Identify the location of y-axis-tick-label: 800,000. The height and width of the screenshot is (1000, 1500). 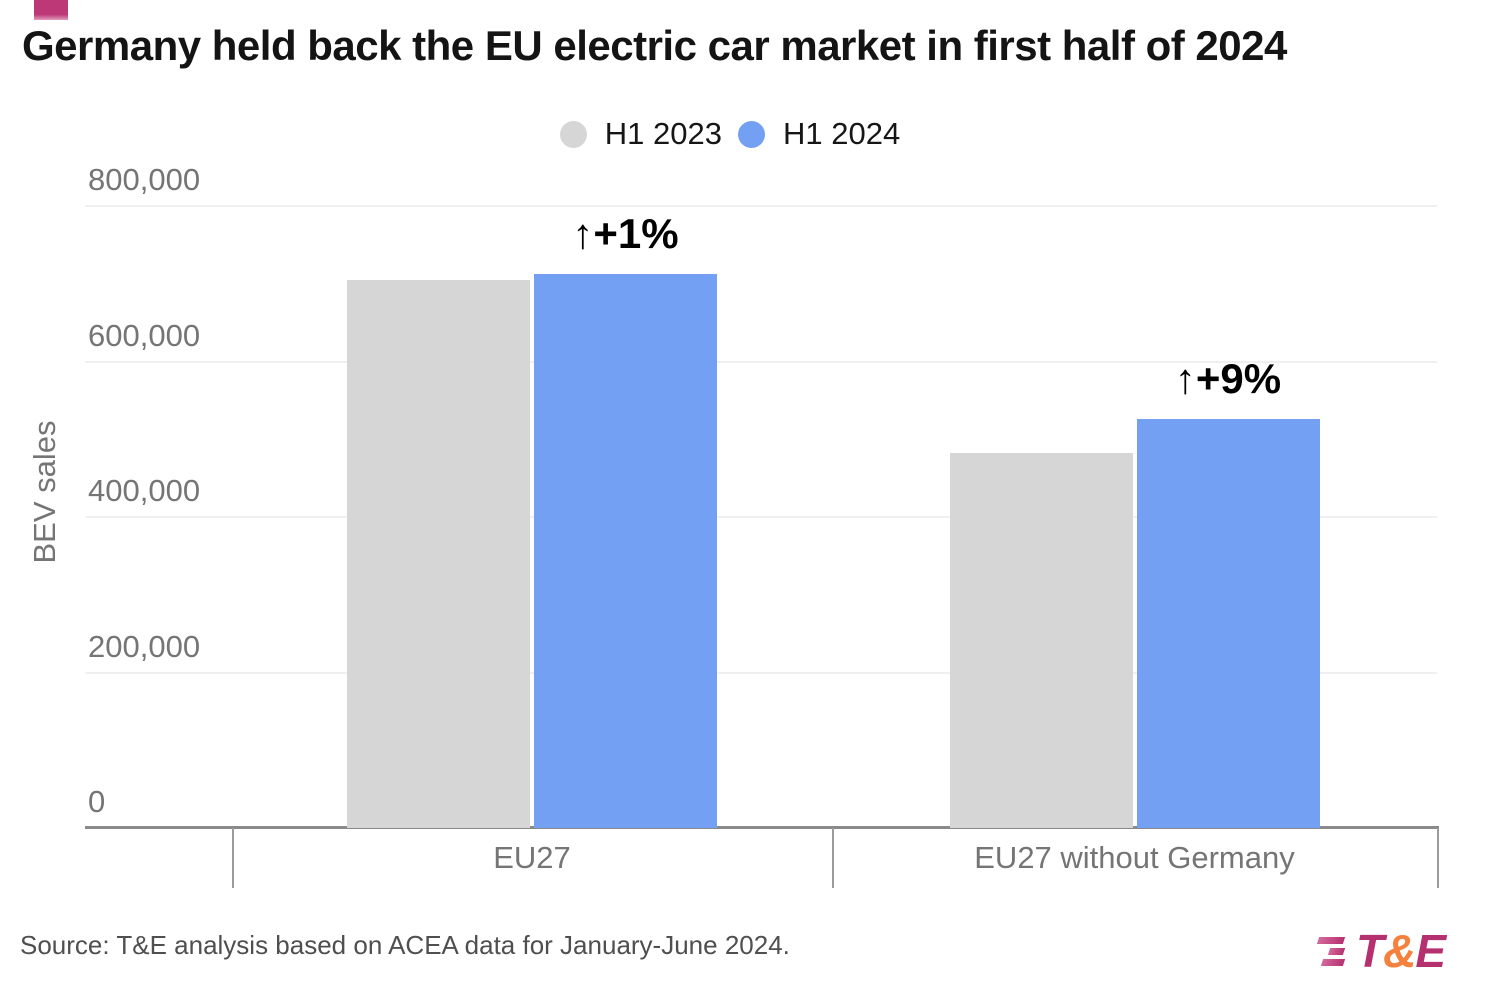
(144, 179).